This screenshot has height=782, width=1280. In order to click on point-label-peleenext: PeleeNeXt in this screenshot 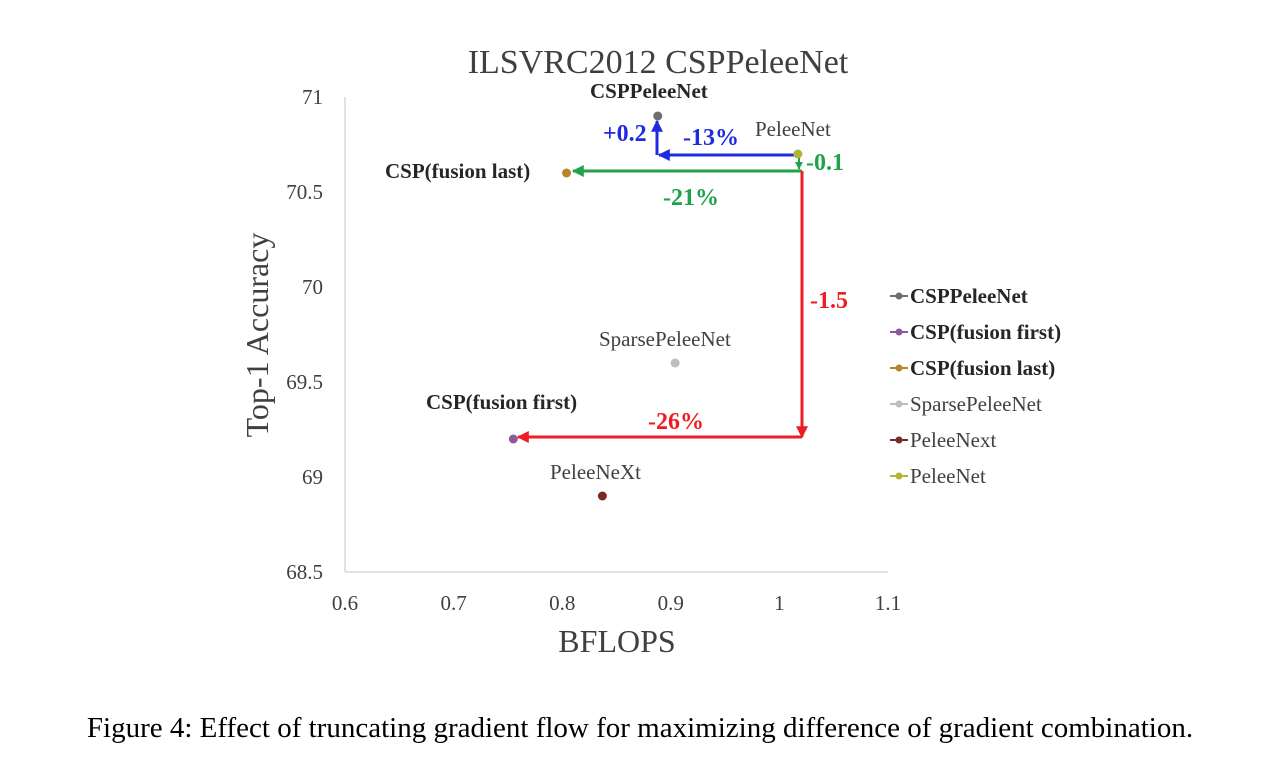, I will do `click(595, 472)`.